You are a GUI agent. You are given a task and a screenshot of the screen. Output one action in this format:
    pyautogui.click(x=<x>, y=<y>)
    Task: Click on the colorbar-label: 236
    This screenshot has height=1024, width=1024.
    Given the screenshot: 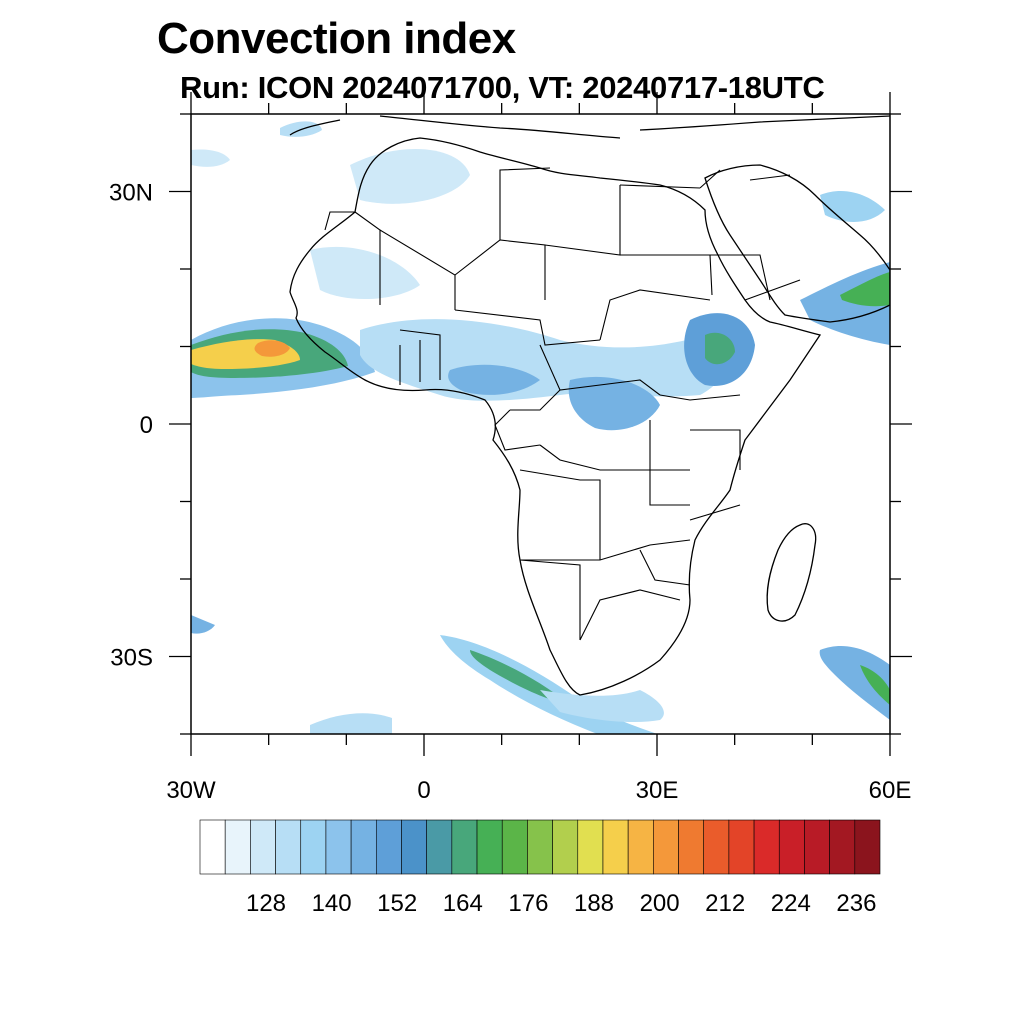 What is the action you would take?
    pyautogui.click(x=856, y=903)
    